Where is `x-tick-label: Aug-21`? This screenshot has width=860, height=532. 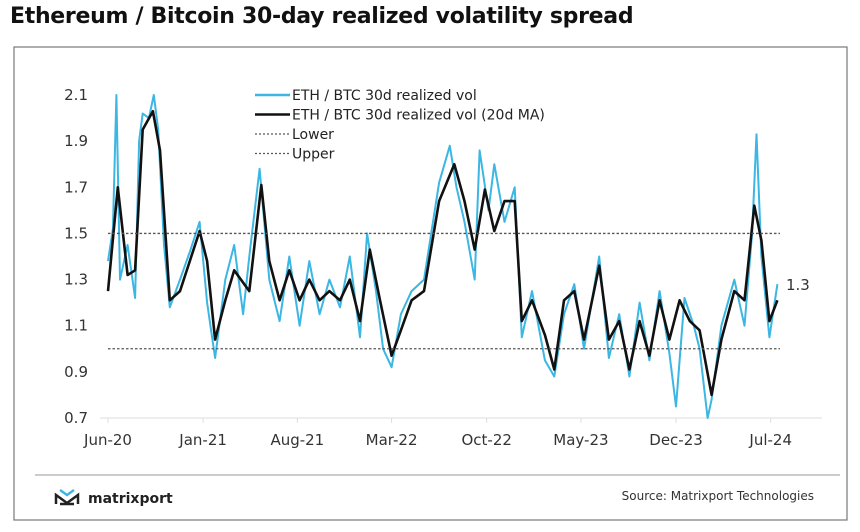
x-tick-label: Aug-21 is located at coordinates (297, 440).